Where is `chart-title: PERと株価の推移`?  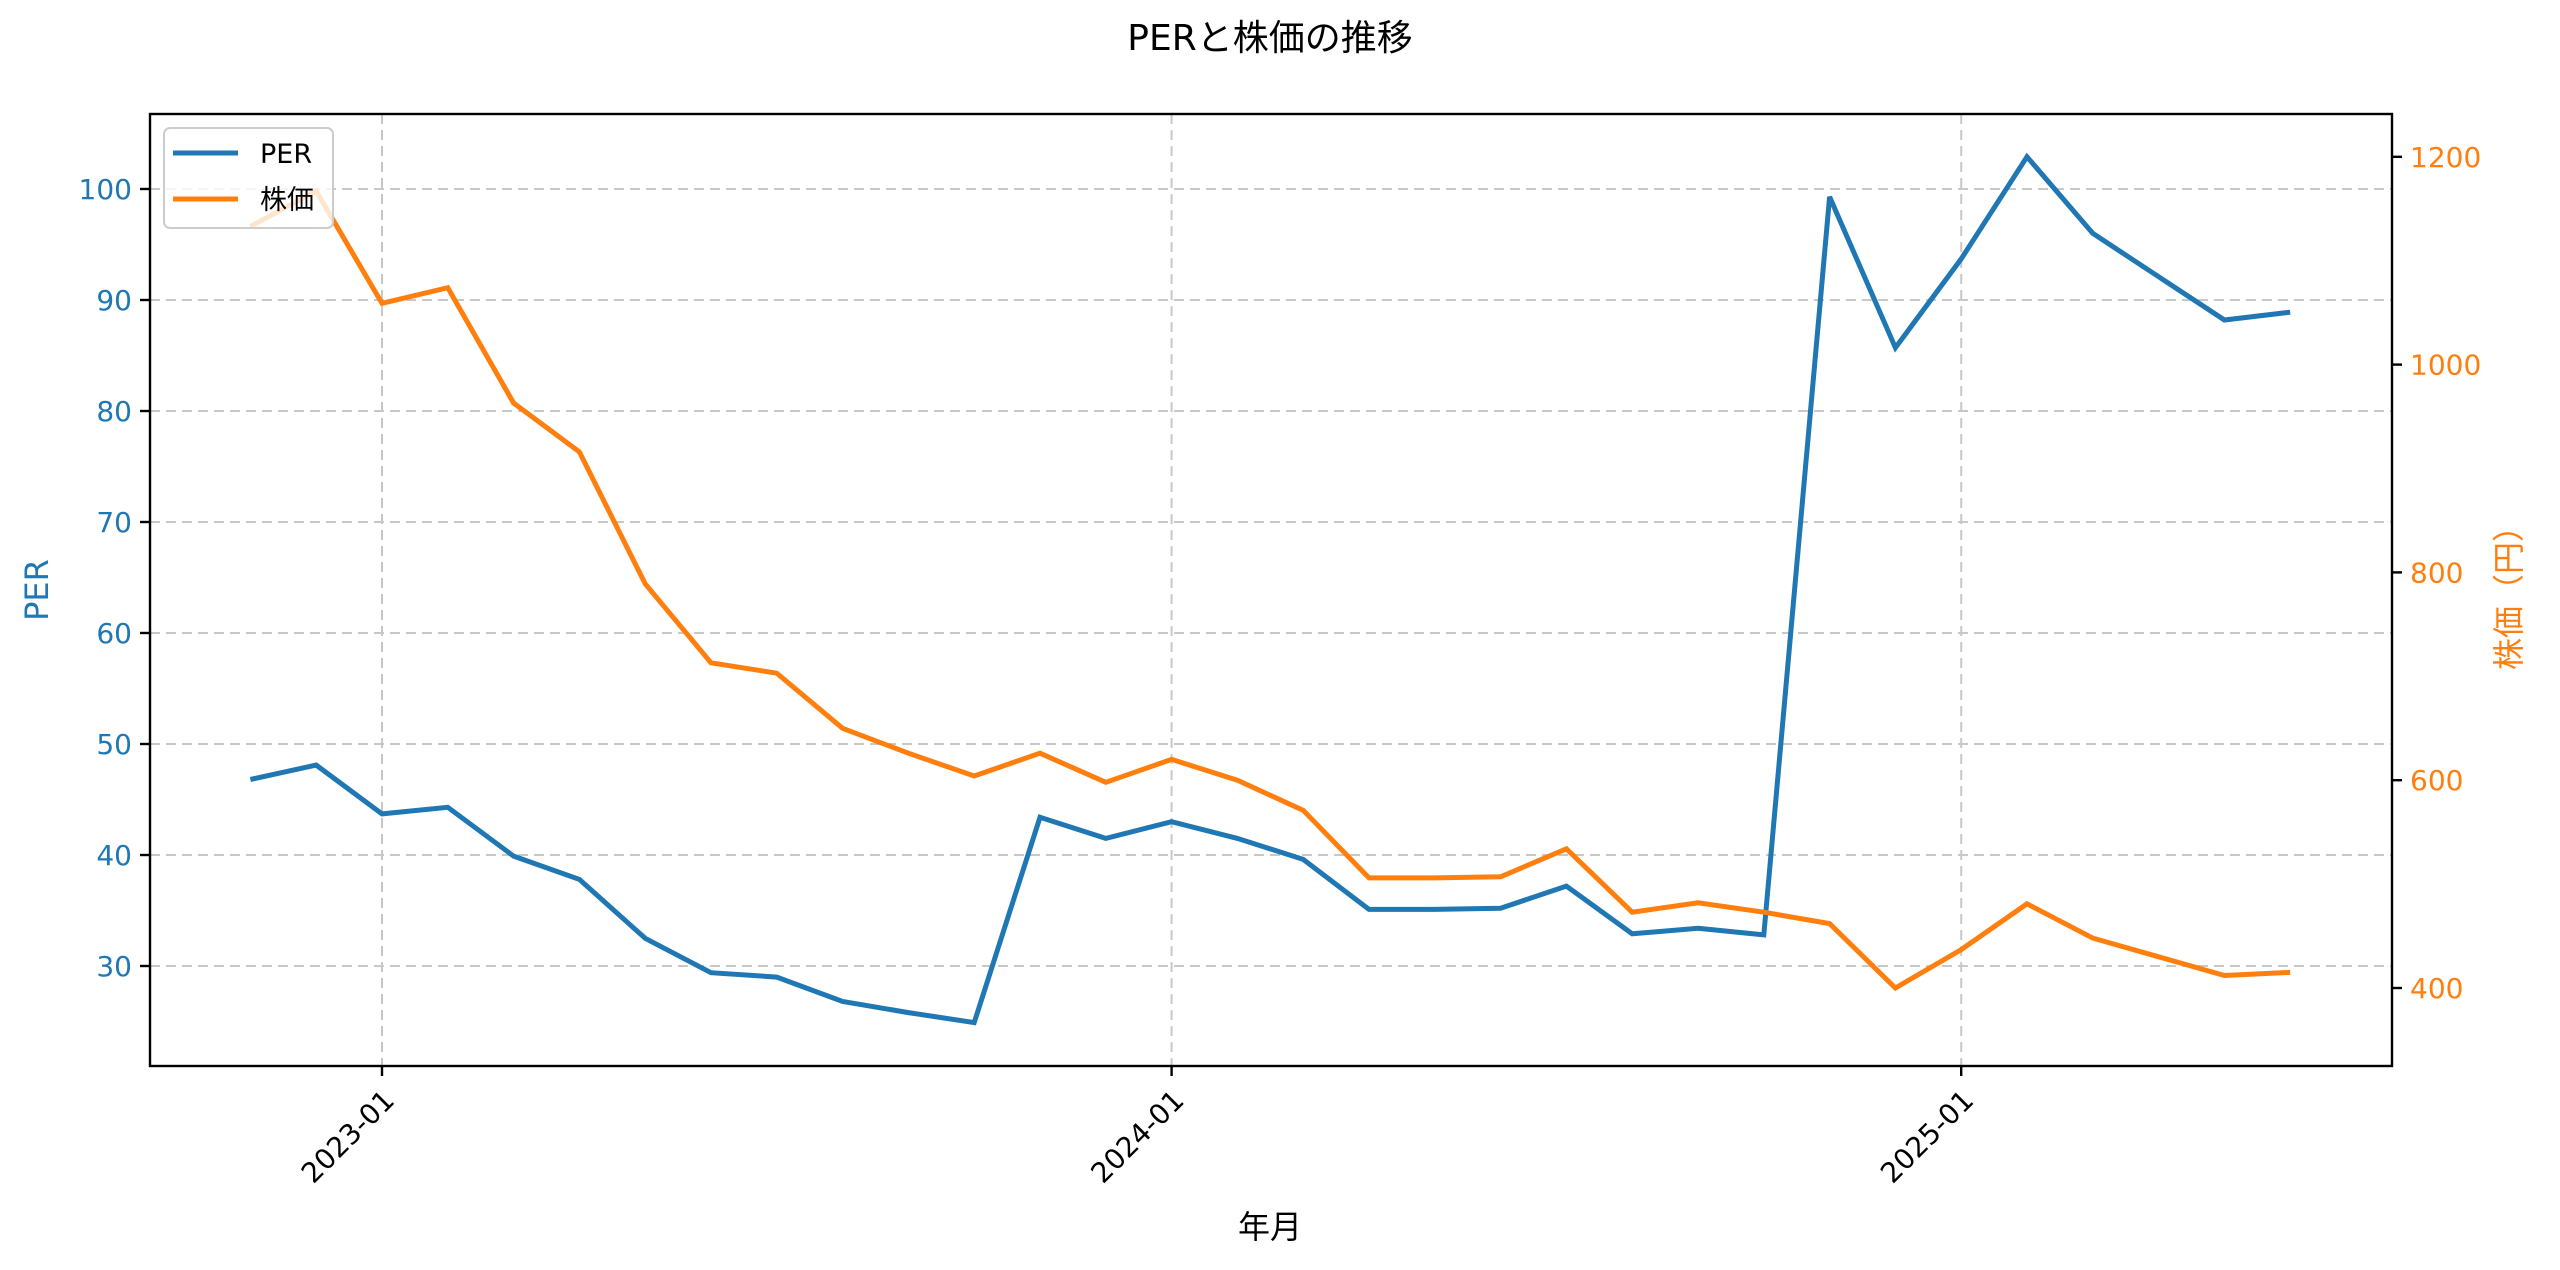 chart-title: PERと株価の推移 is located at coordinates (1269, 38).